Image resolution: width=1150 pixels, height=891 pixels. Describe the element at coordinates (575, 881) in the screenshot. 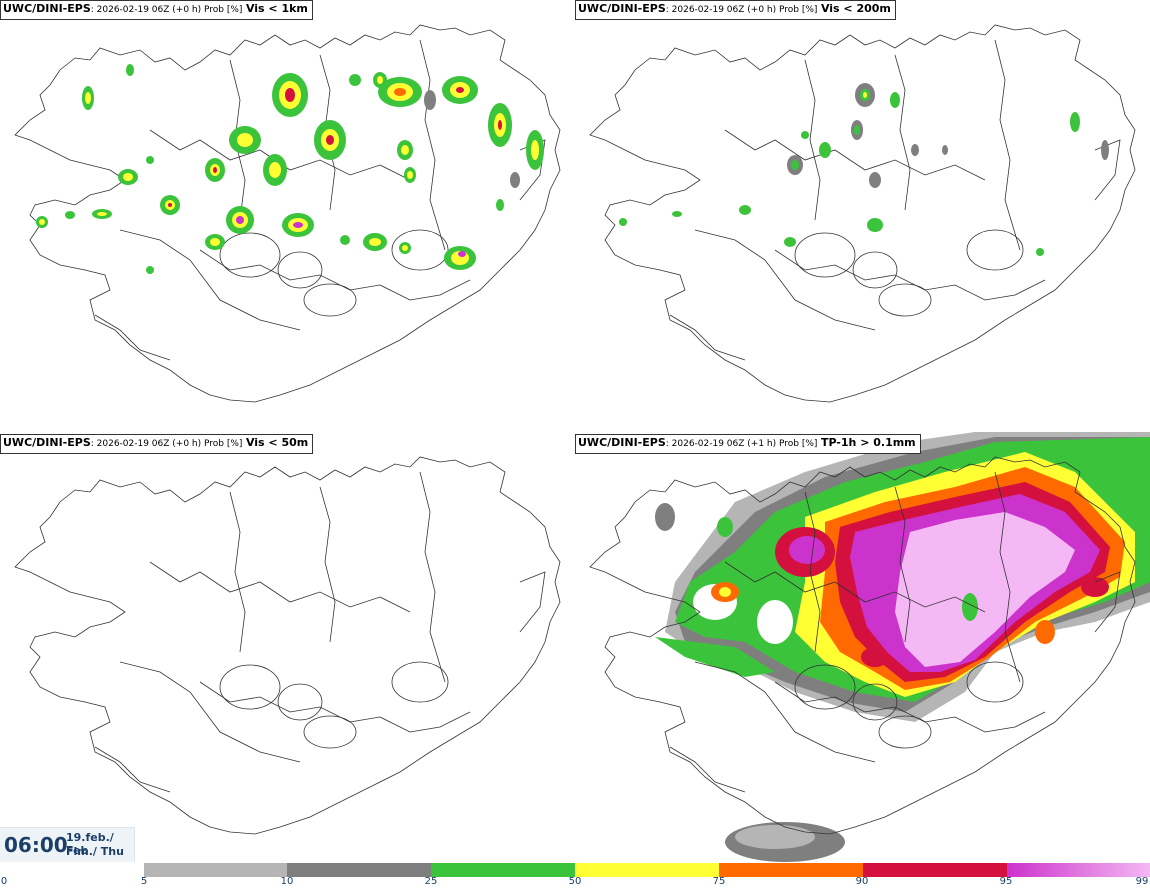

I see `colorbar-tick-50: 50` at that location.